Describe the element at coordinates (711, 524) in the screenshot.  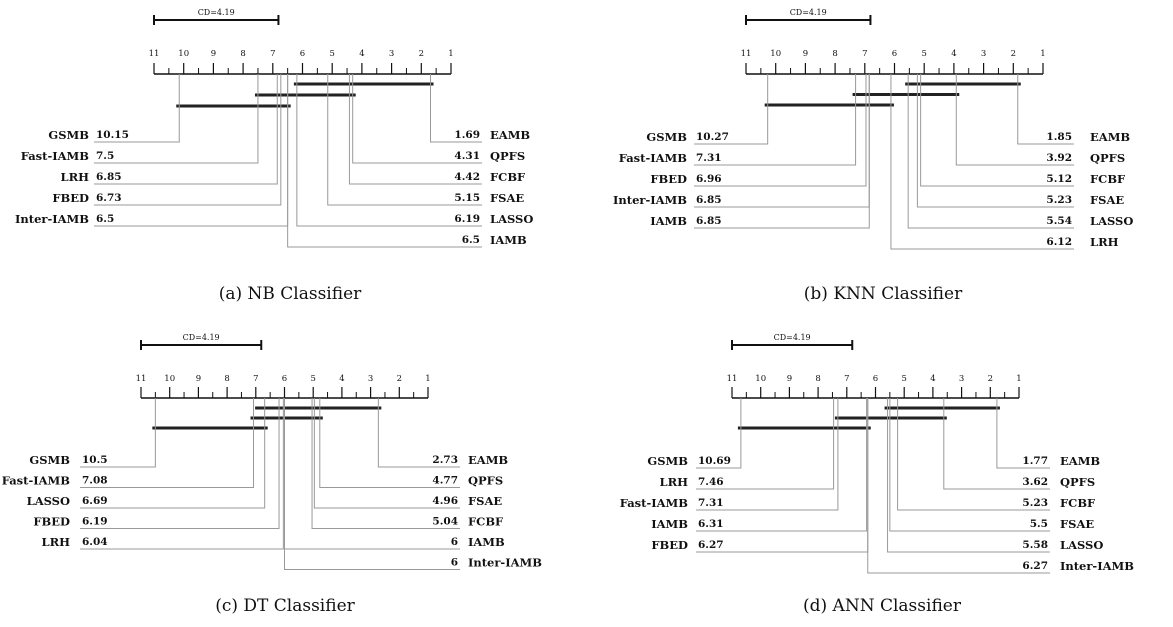
I see `left-method-rank: 6.31` at that location.